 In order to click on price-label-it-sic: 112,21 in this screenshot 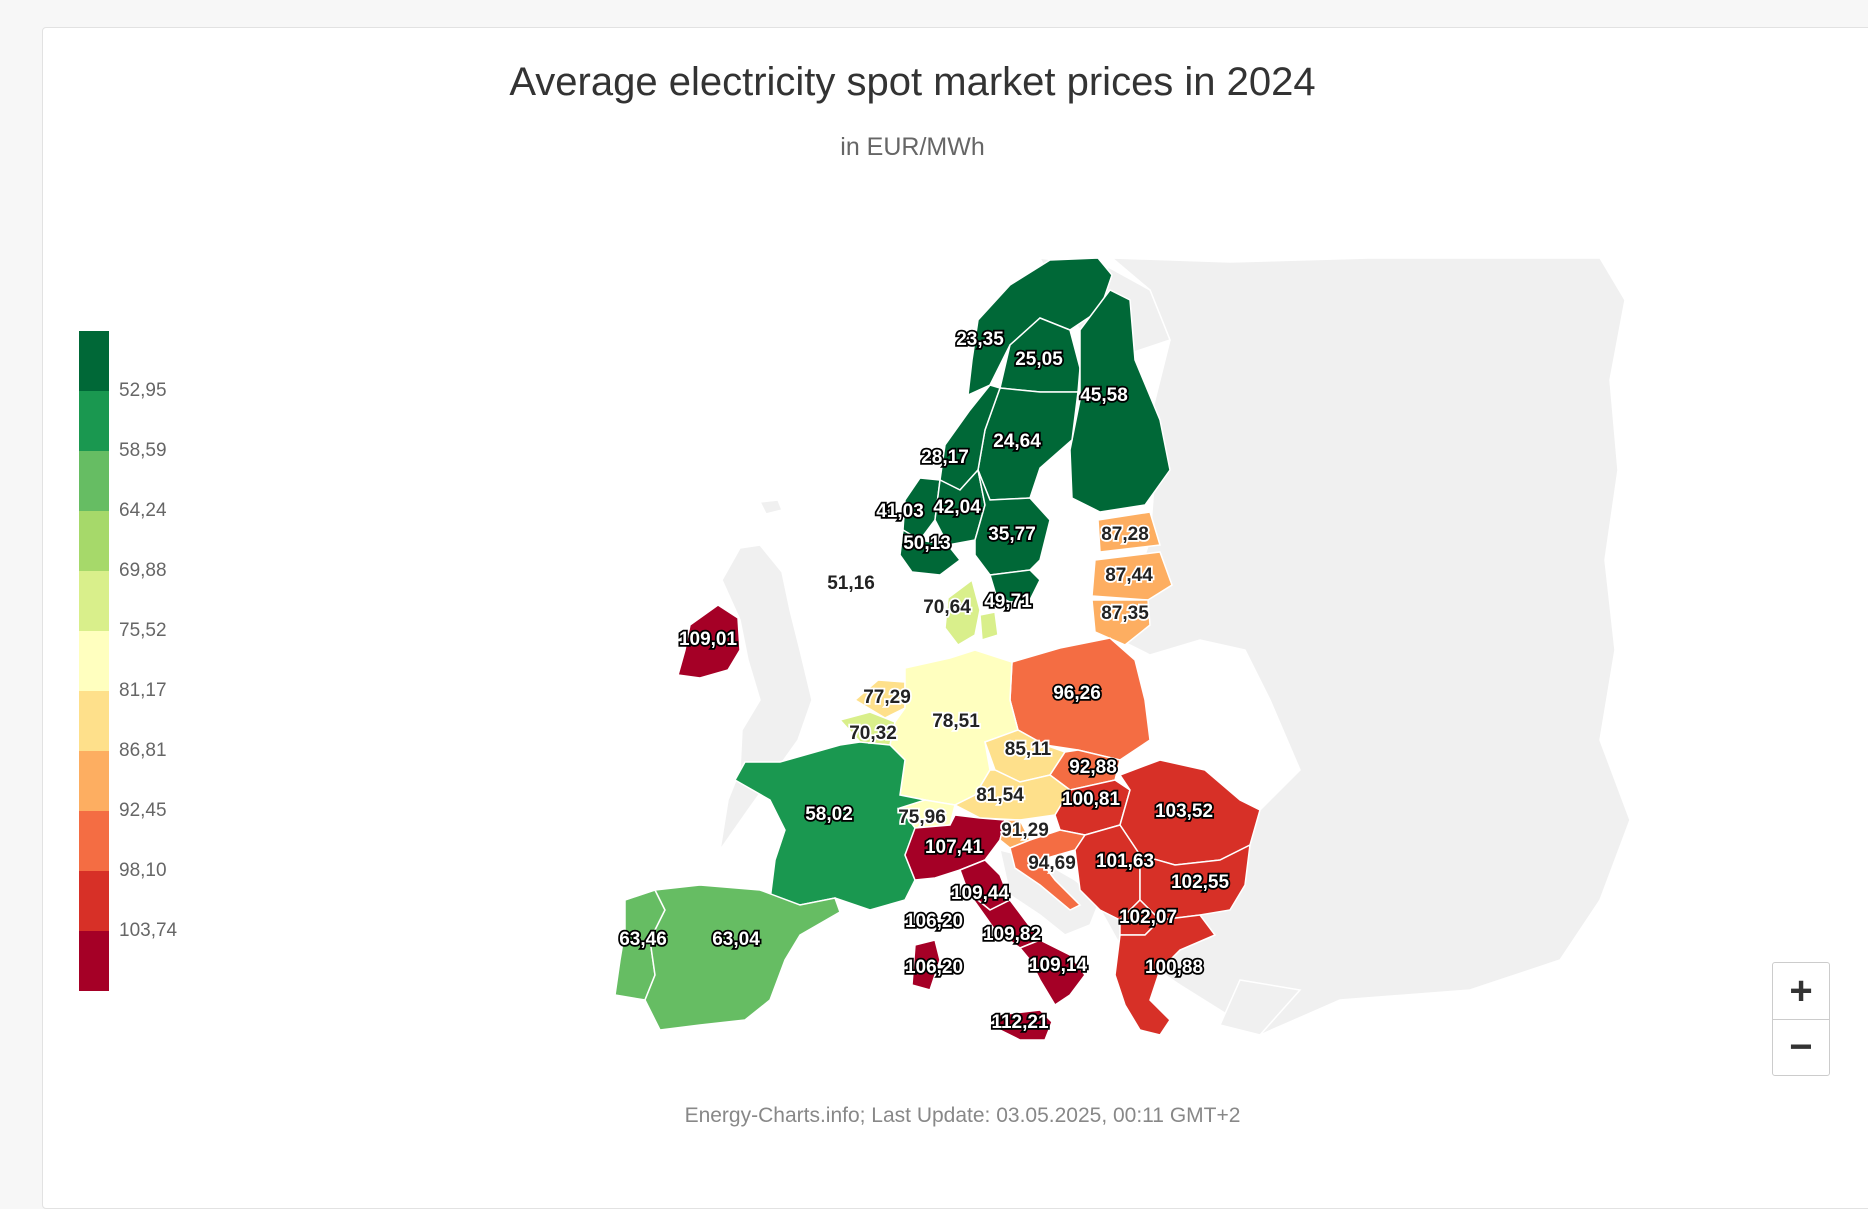, I will do `click(1019, 1022)`.